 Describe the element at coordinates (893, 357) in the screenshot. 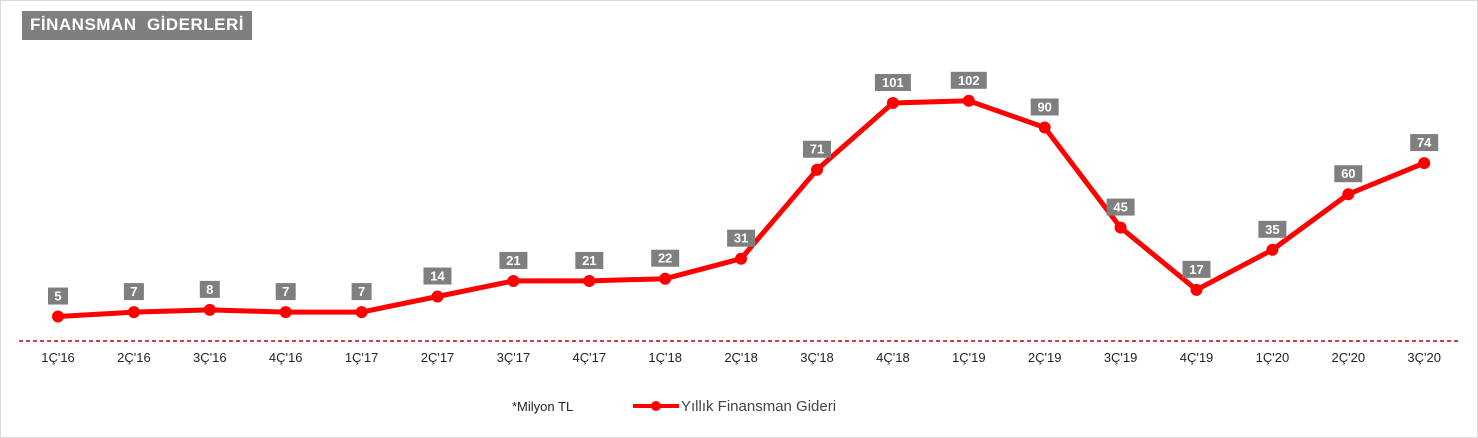

I see `x-tick-label: 4Ç'18` at that location.